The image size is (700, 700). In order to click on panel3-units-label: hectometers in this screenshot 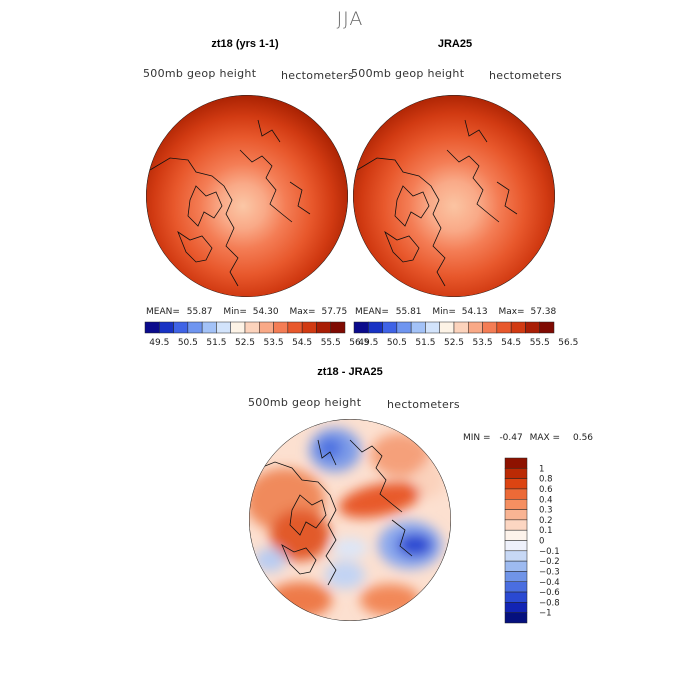, I will do `click(423, 404)`.